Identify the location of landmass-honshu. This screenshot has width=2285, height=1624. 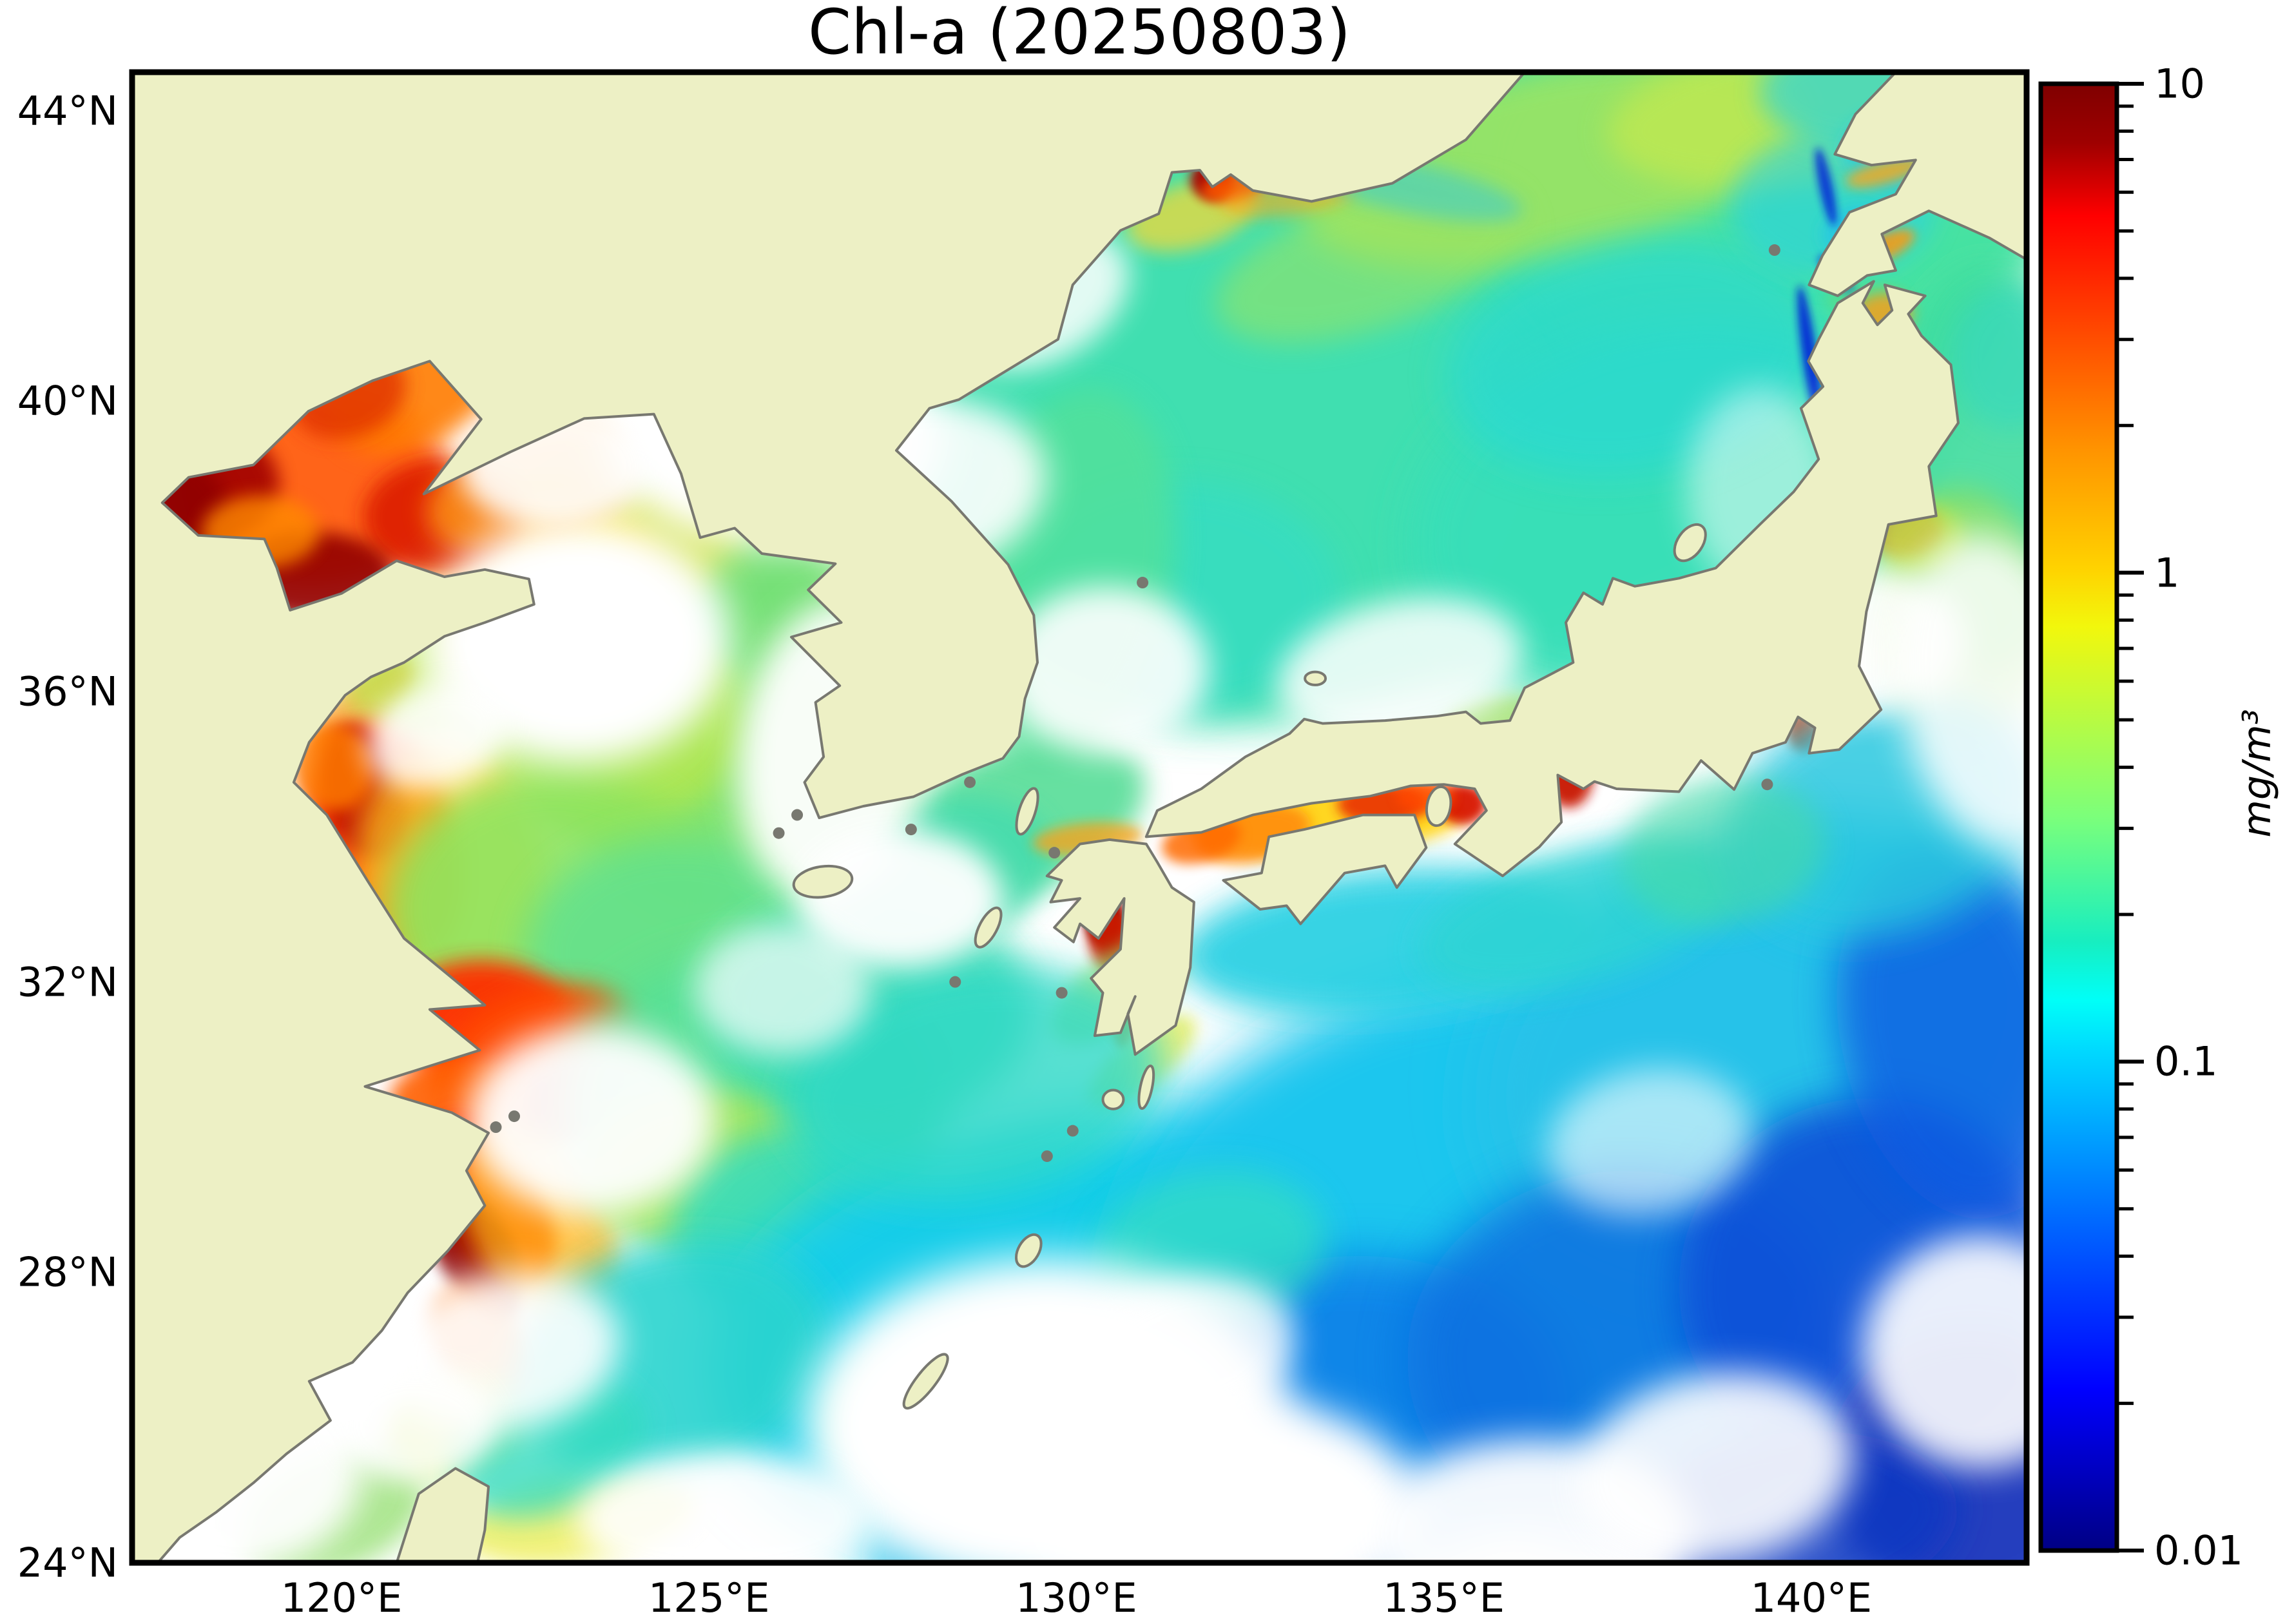
(1552, 579).